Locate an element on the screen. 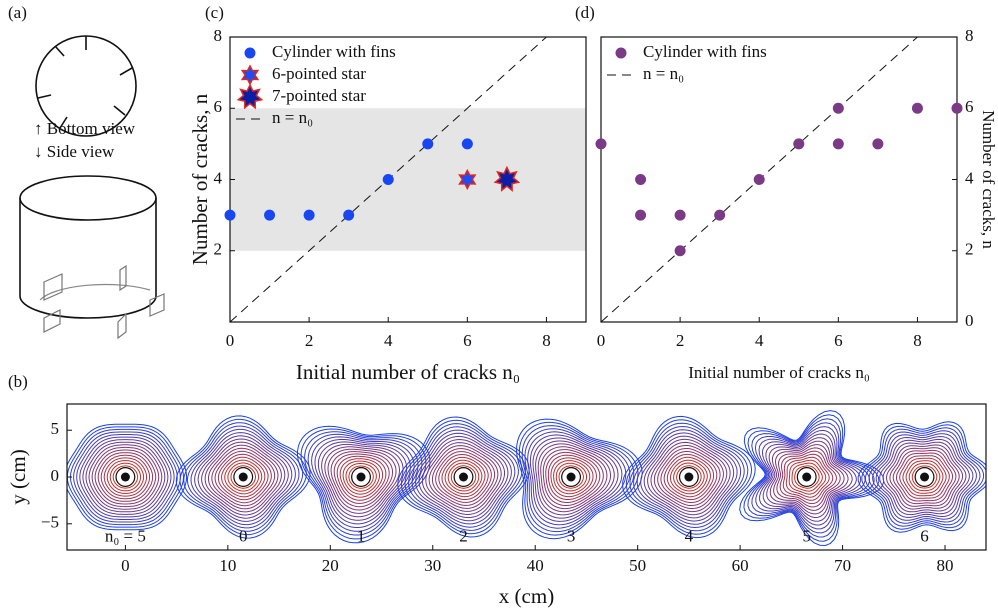 The height and width of the screenshot is (613, 998). x-tick-label: 0 is located at coordinates (125, 565).